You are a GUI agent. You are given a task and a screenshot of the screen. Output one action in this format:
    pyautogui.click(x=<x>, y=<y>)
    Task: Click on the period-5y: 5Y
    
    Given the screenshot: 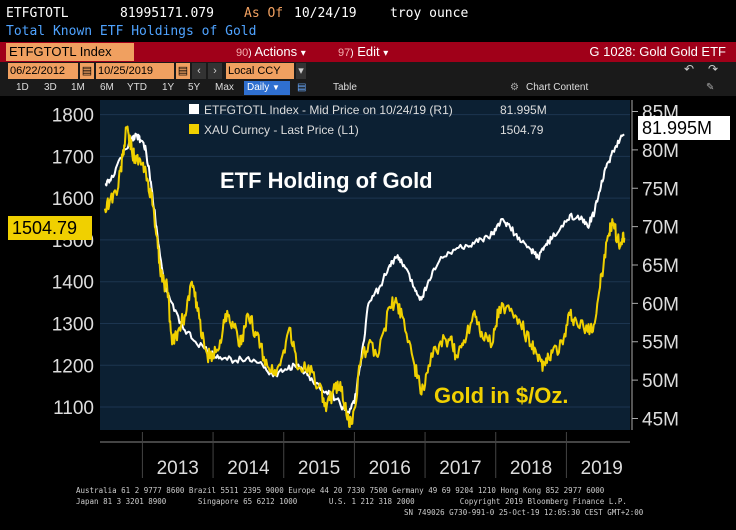 What is the action you would take?
    pyautogui.click(x=194, y=87)
    